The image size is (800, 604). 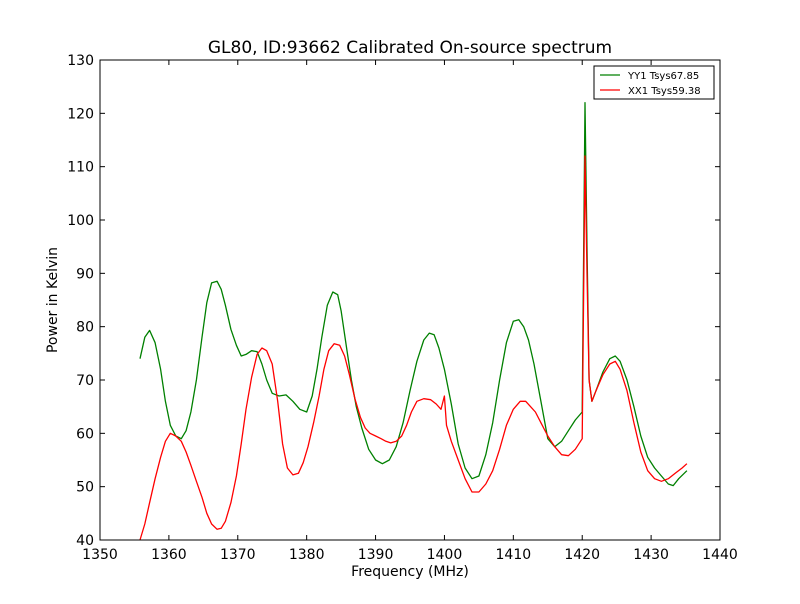 What do you see at coordinates (85, 541) in the screenshot?
I see `y-tick-label: 40` at bounding box center [85, 541].